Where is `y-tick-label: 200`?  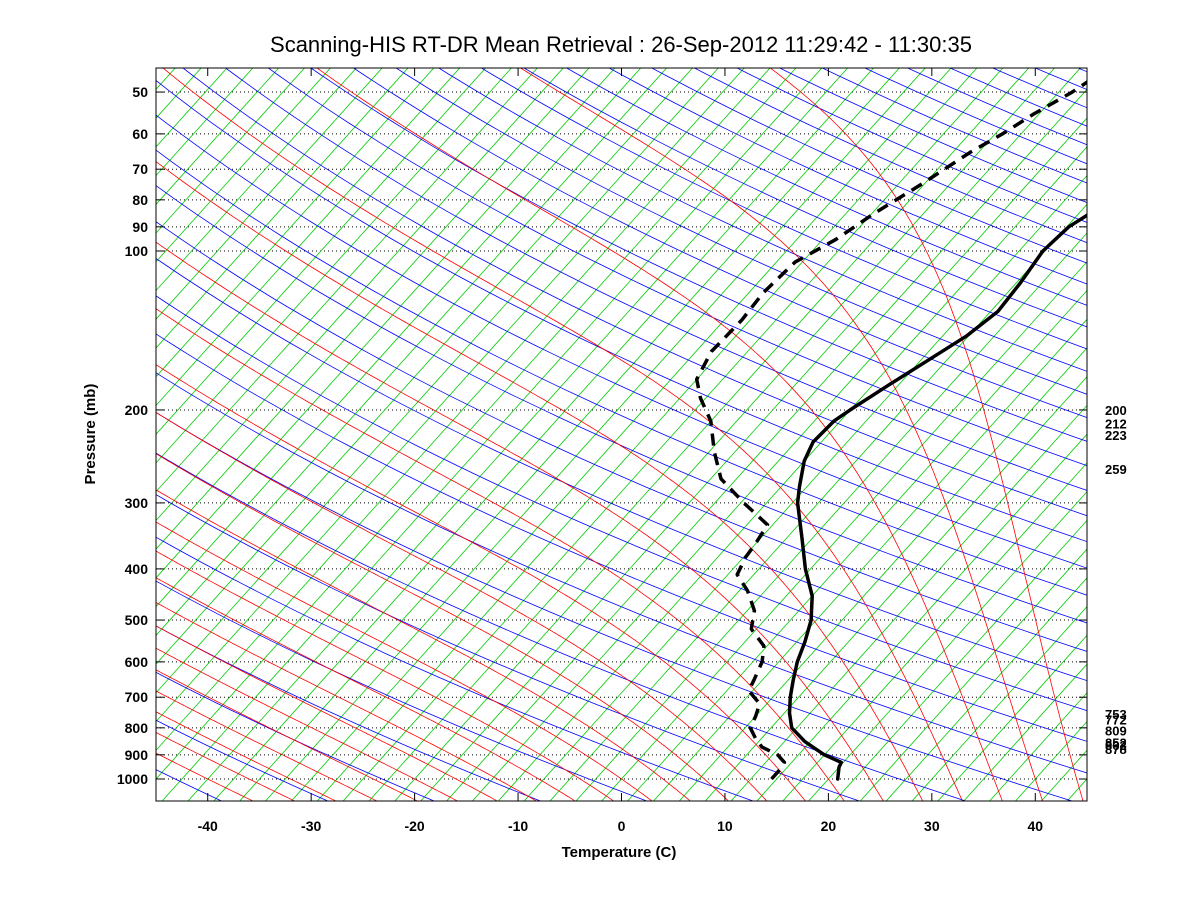 y-tick-label: 200 is located at coordinates (137, 410).